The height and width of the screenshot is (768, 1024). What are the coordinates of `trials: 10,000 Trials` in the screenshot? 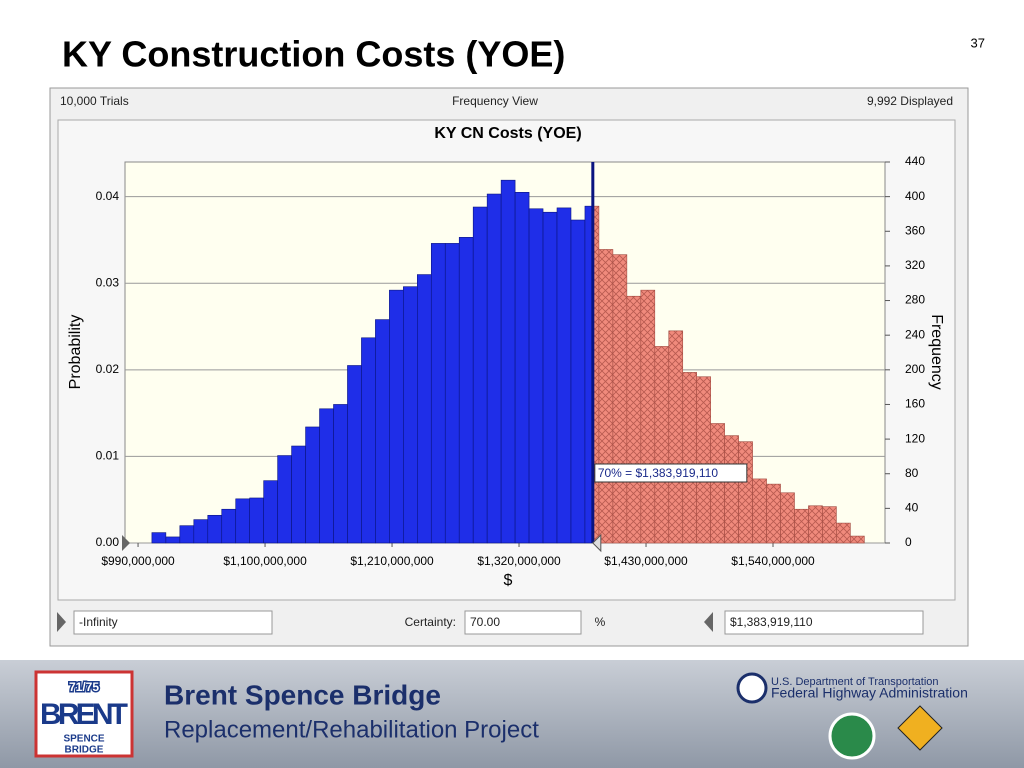 It's located at (94, 101).